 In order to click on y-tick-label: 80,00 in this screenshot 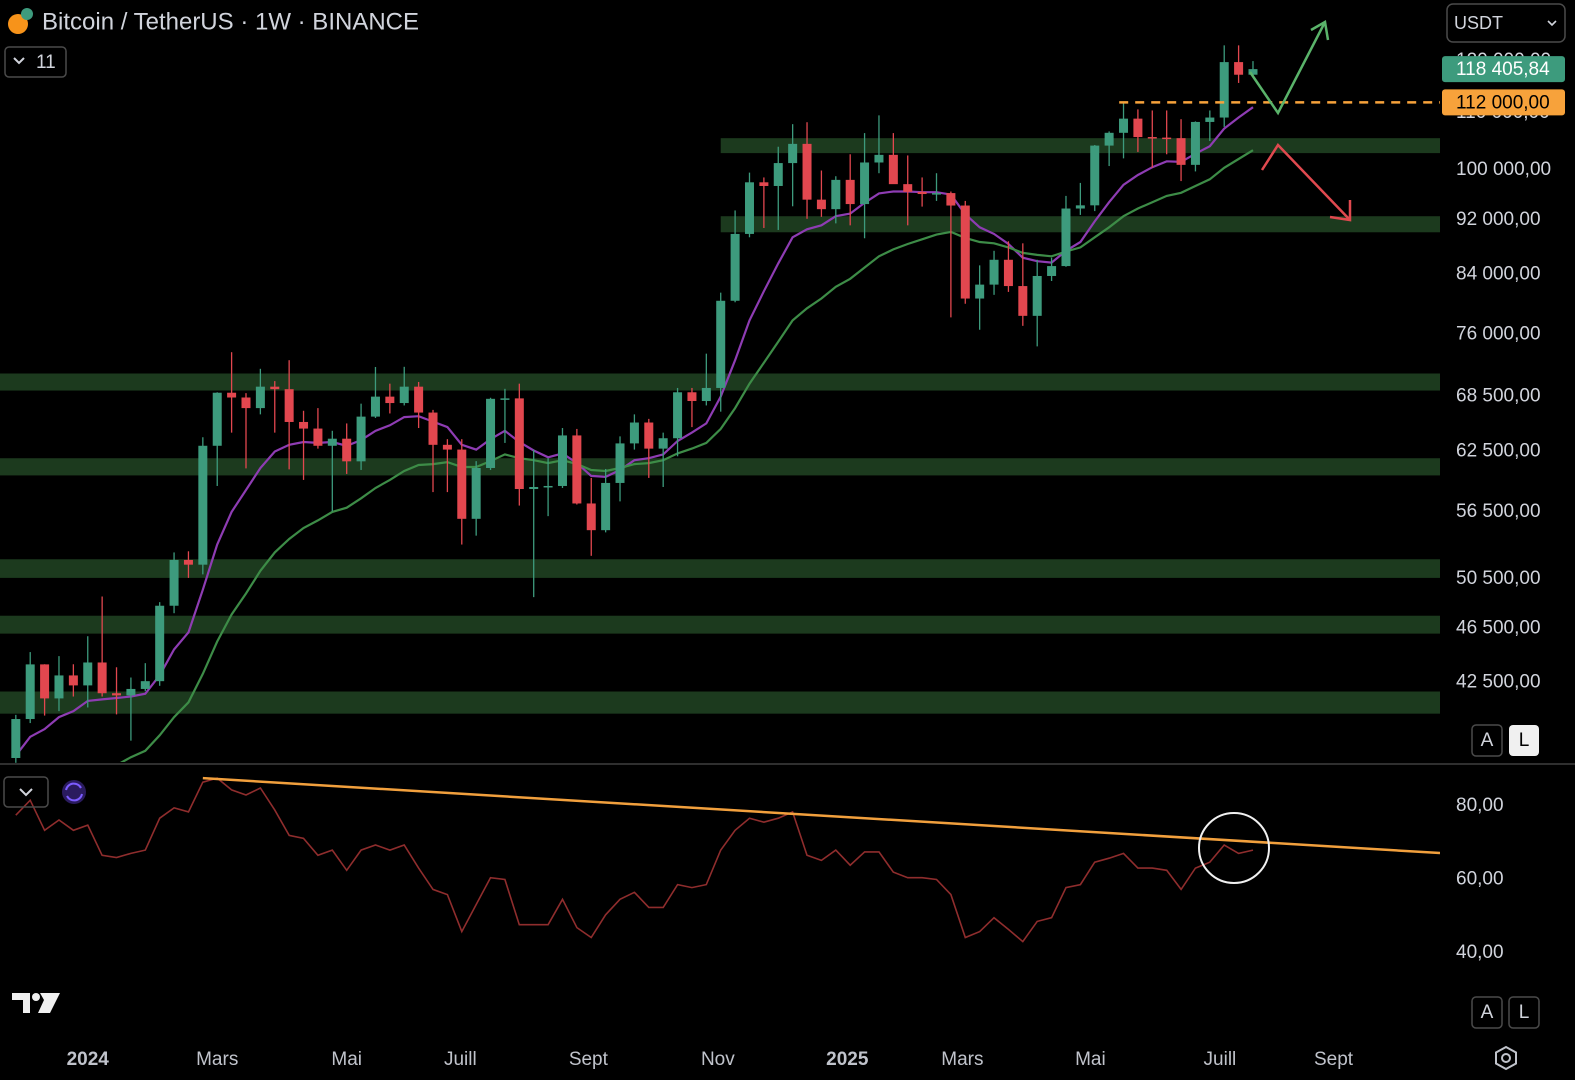, I will do `click(1480, 805)`.